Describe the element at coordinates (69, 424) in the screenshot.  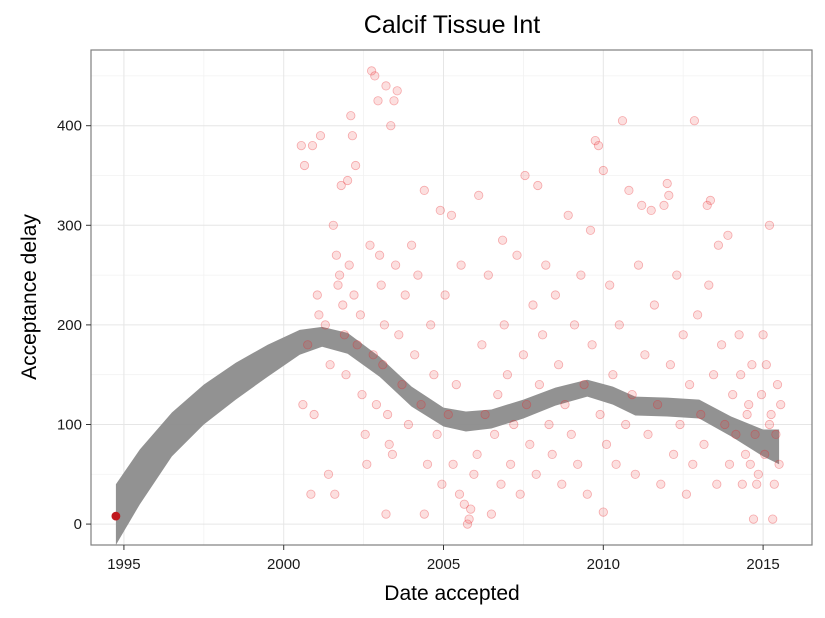
I see `y-tick-label: 100` at that location.